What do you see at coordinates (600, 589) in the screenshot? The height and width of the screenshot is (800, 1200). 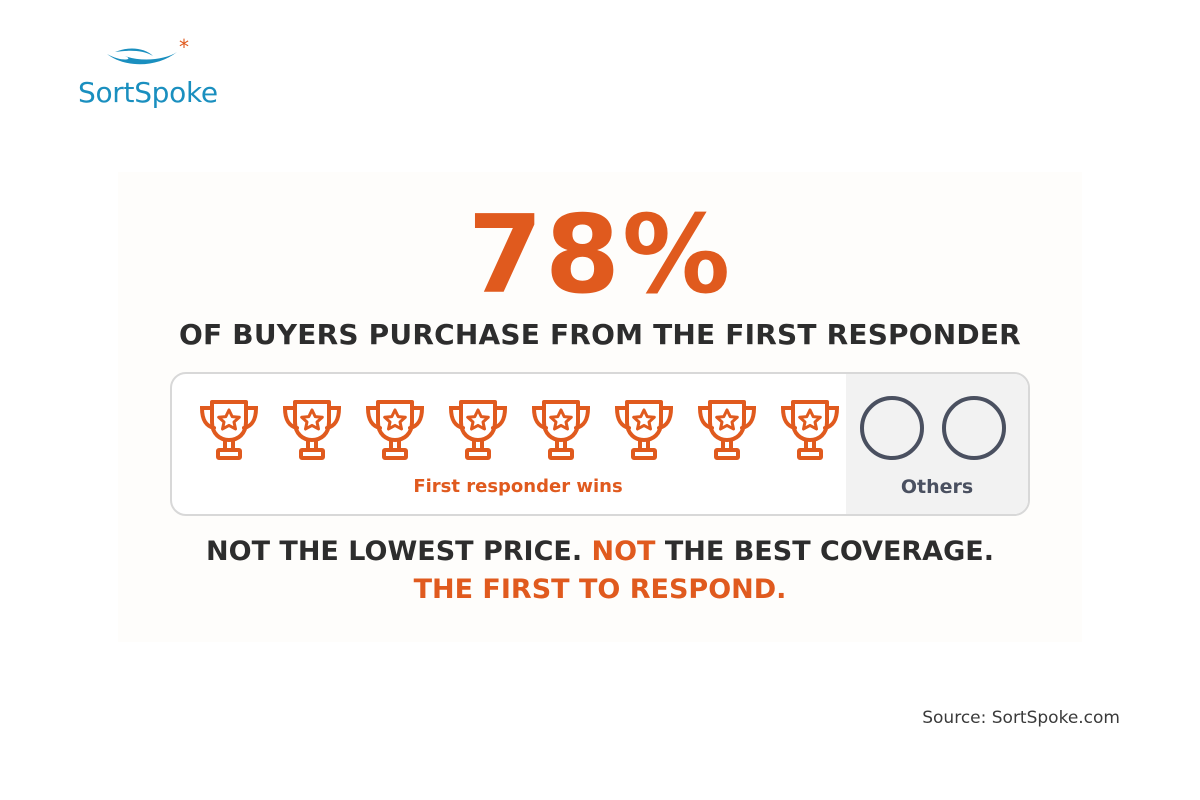 I see `tagline-line-2: THE FIRST TO RESPOND.` at bounding box center [600, 589].